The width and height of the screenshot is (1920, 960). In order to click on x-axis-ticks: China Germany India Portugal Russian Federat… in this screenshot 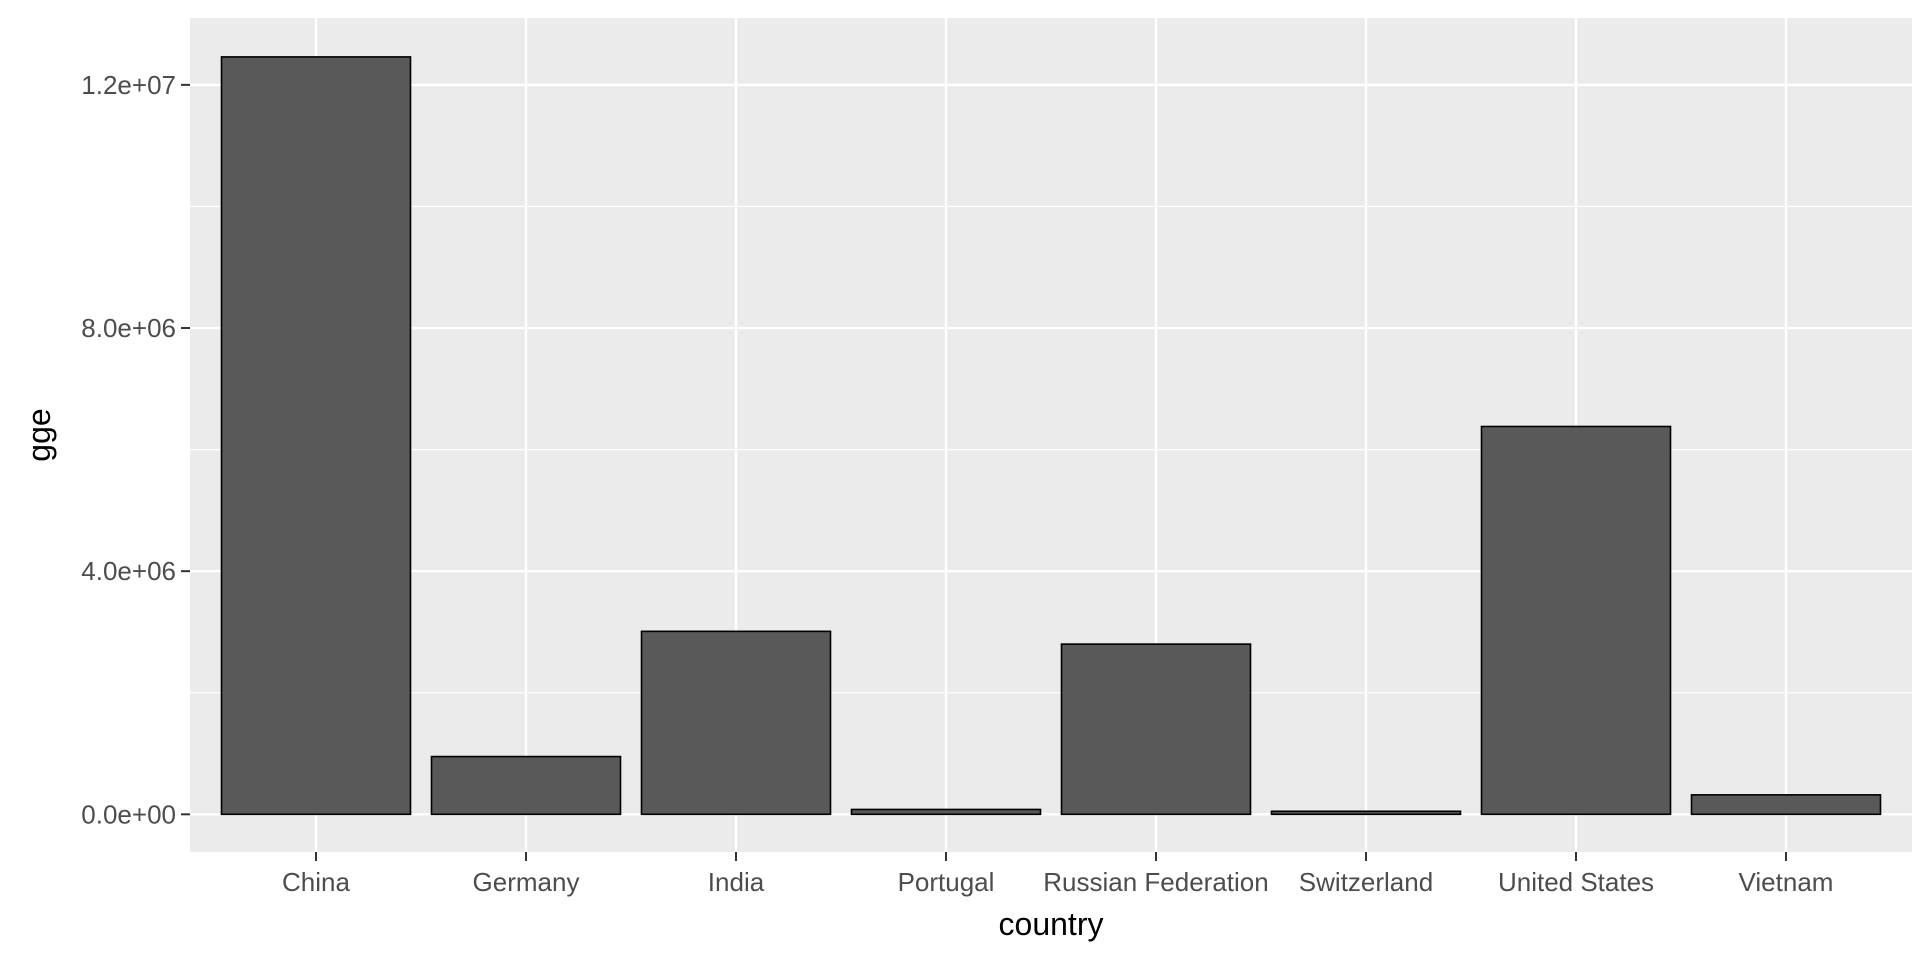, I will do `click(1057, 874)`.